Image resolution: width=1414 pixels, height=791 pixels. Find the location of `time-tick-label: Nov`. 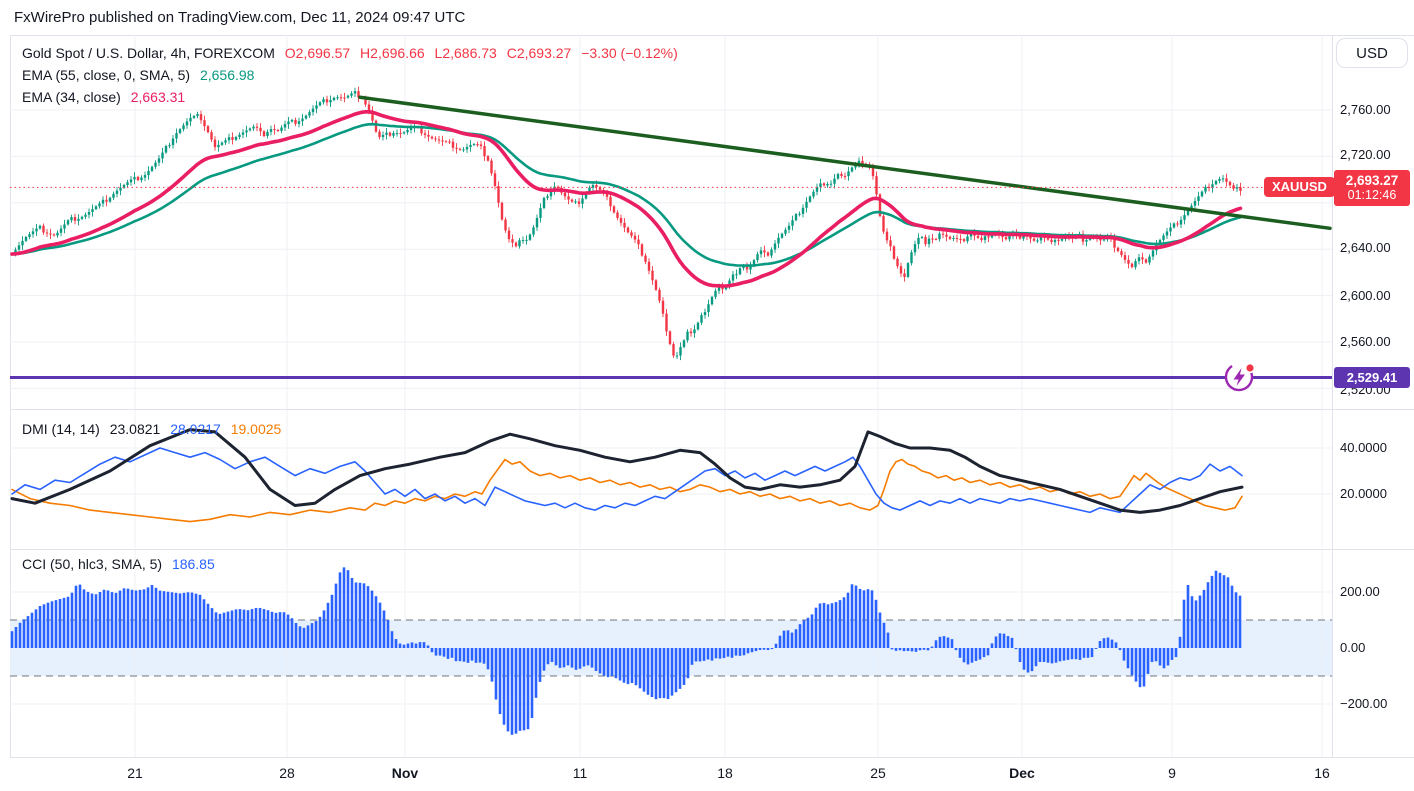

time-tick-label: Nov is located at coordinates (405, 773).